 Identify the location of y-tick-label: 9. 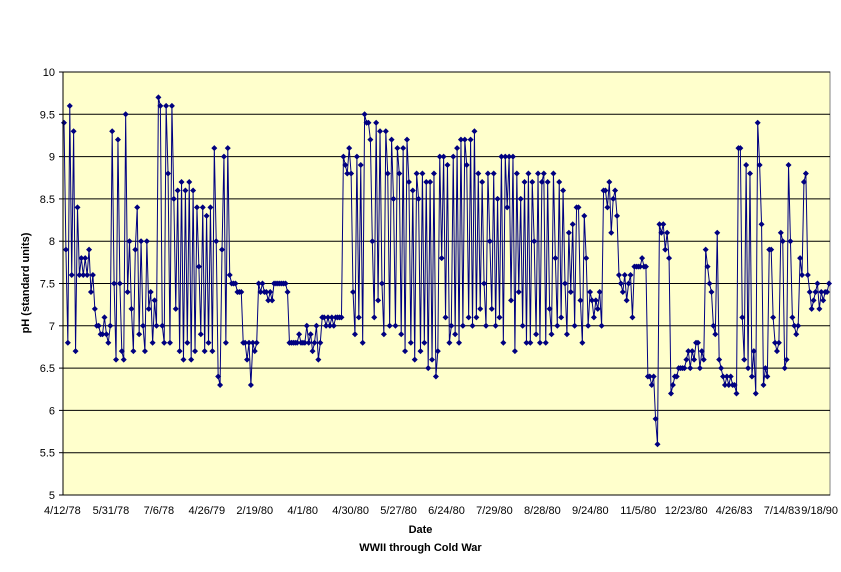
(52, 158).